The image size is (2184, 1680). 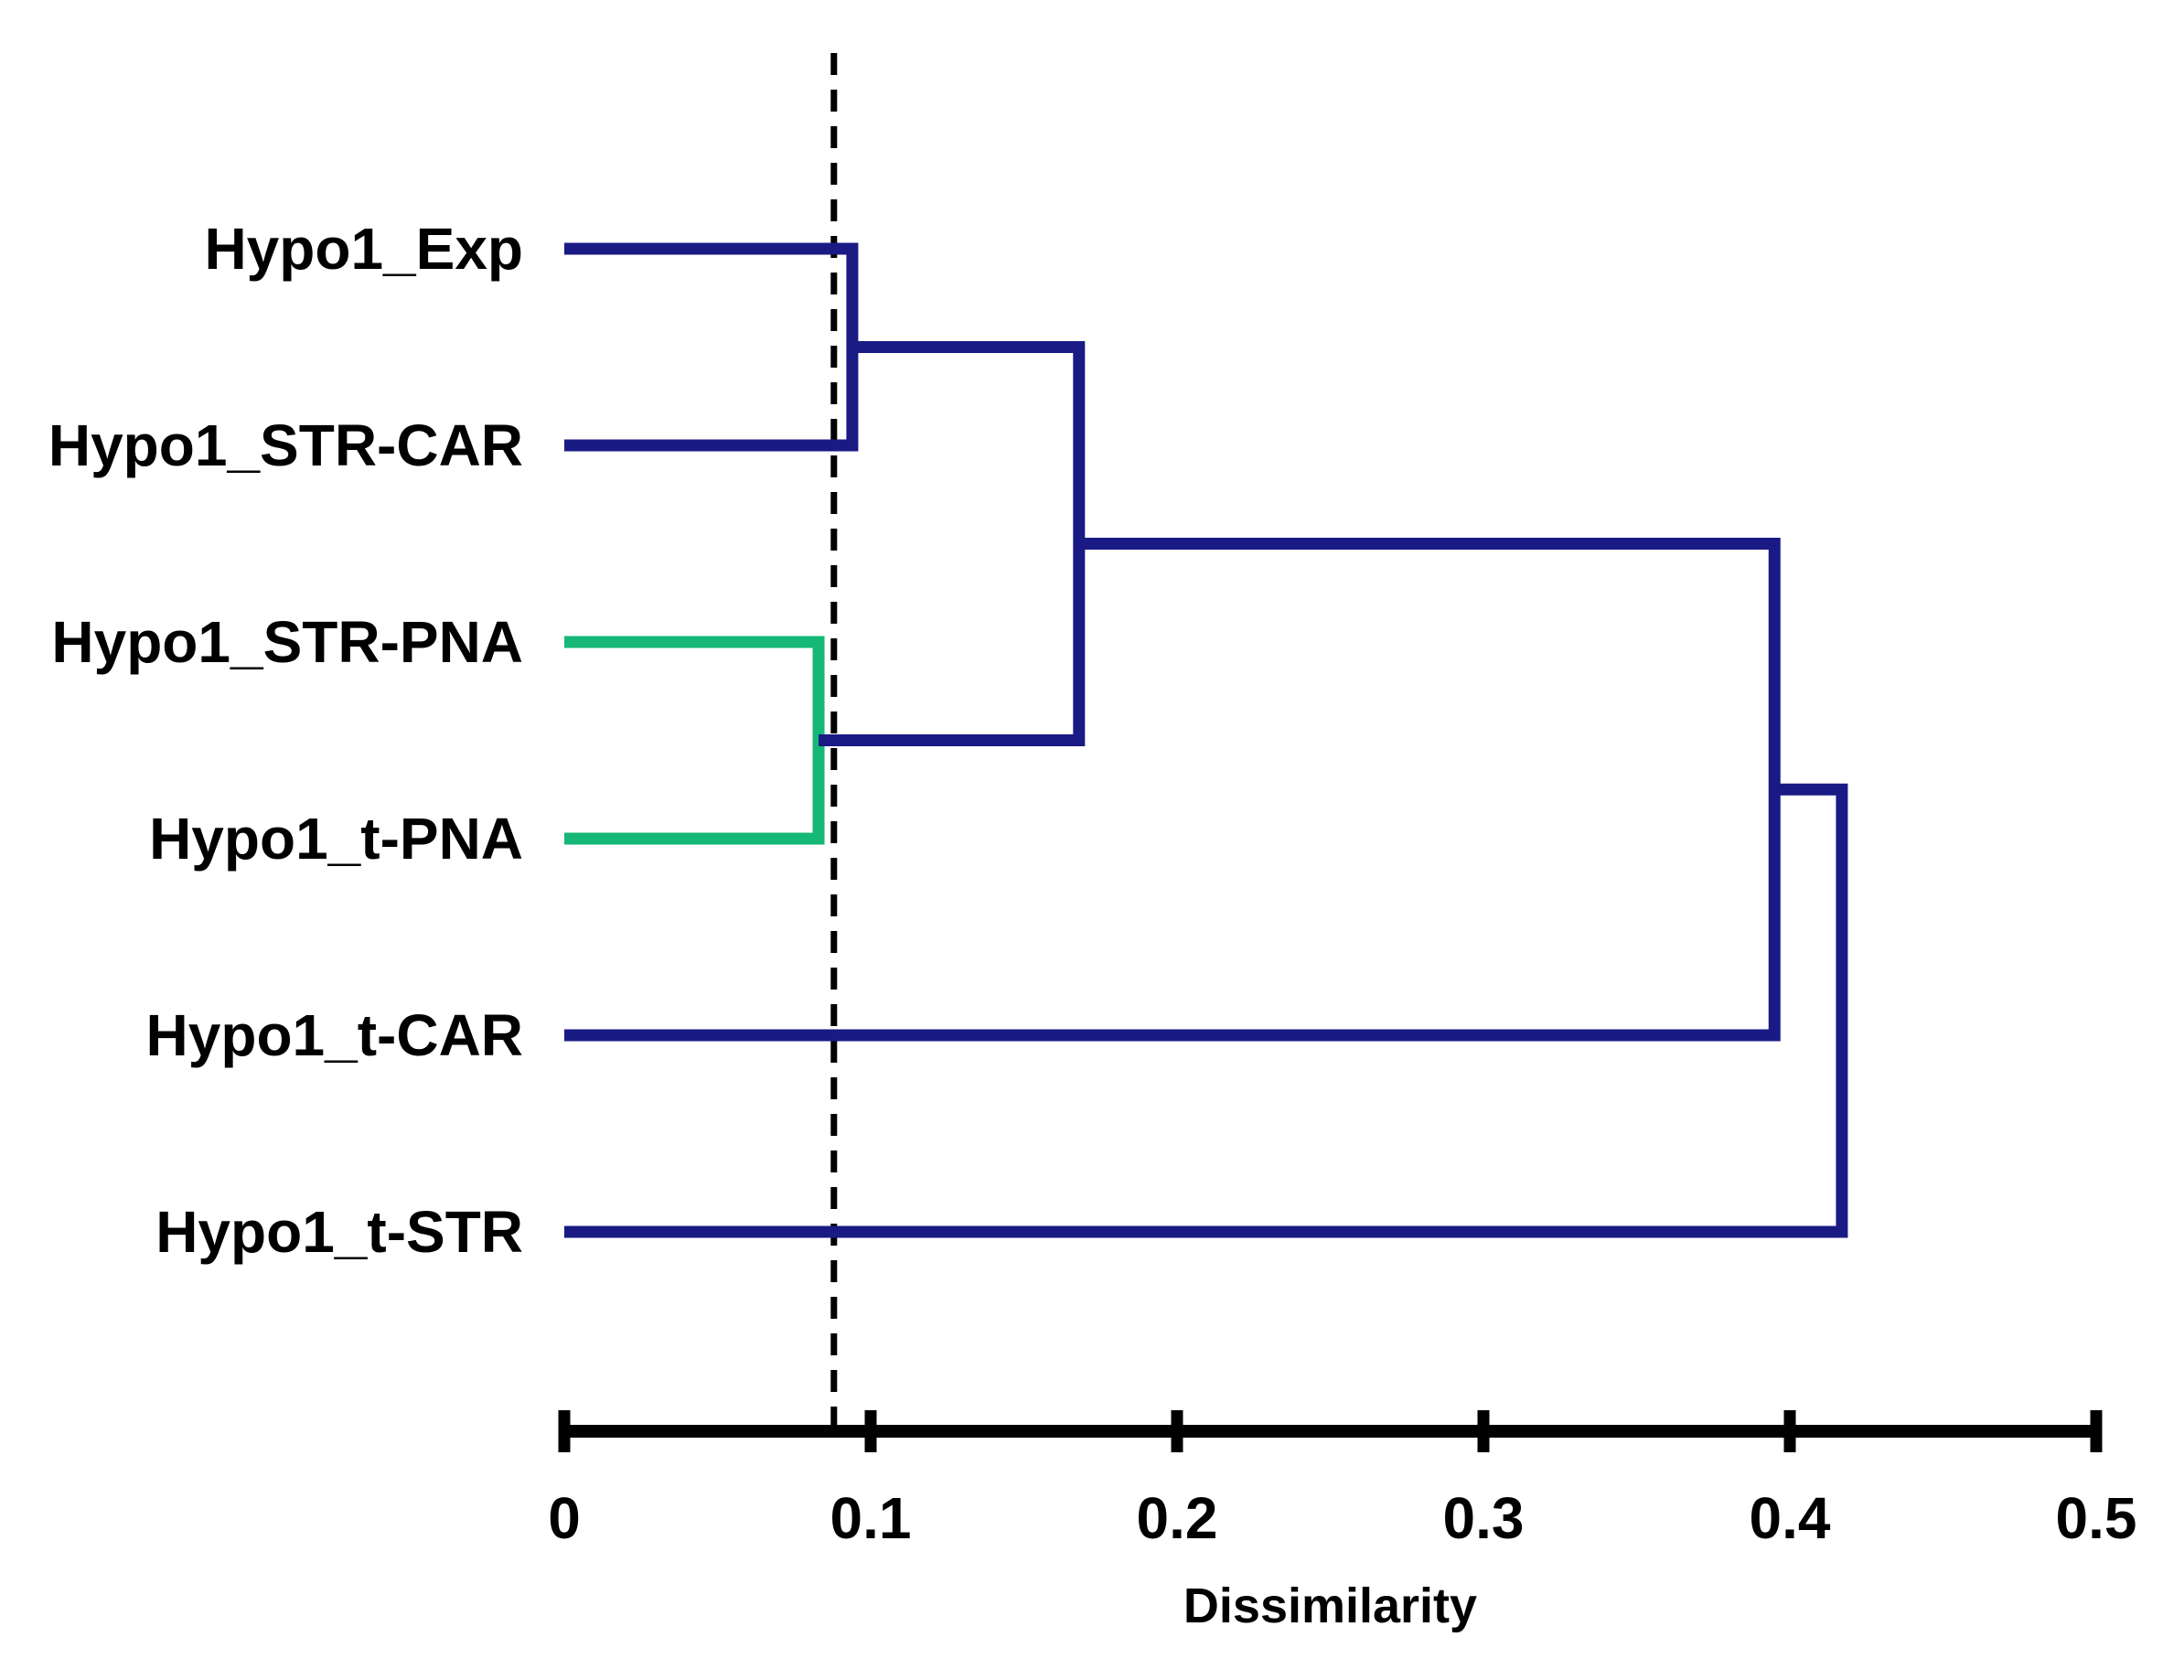 What do you see at coordinates (339, 1232) in the screenshot?
I see `leaf-label-Hypo1_t-STR: Hypo1_t-STR` at bounding box center [339, 1232].